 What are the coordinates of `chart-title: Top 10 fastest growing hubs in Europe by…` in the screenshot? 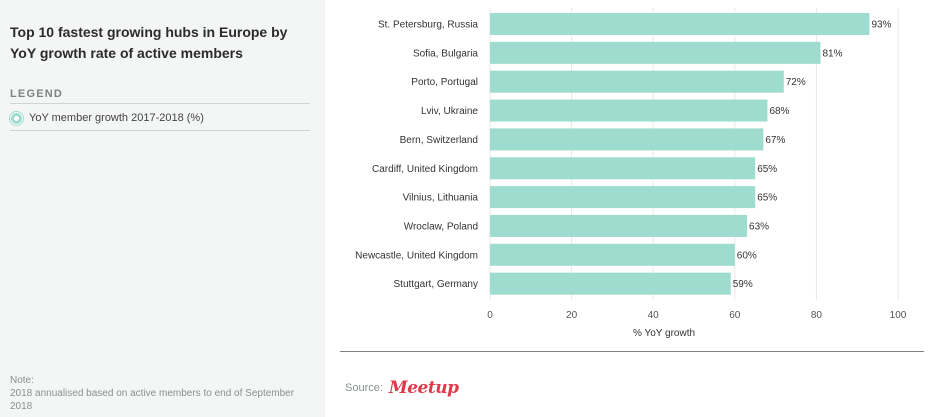 It's located at (149, 42).